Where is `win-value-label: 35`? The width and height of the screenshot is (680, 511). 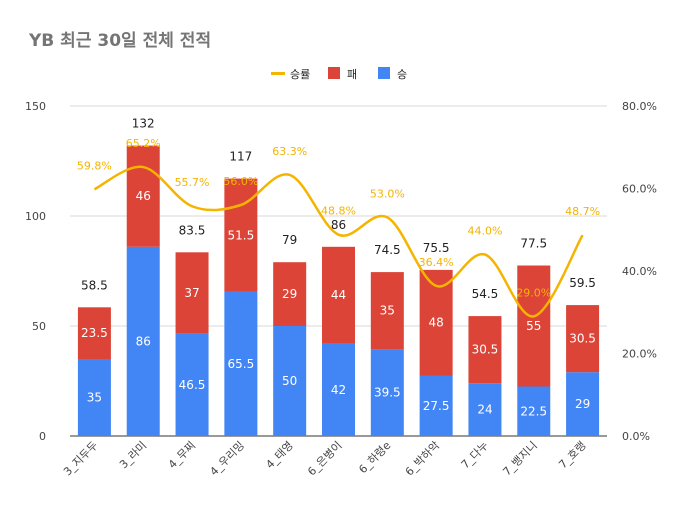
win-value-label: 35 is located at coordinates (94, 398).